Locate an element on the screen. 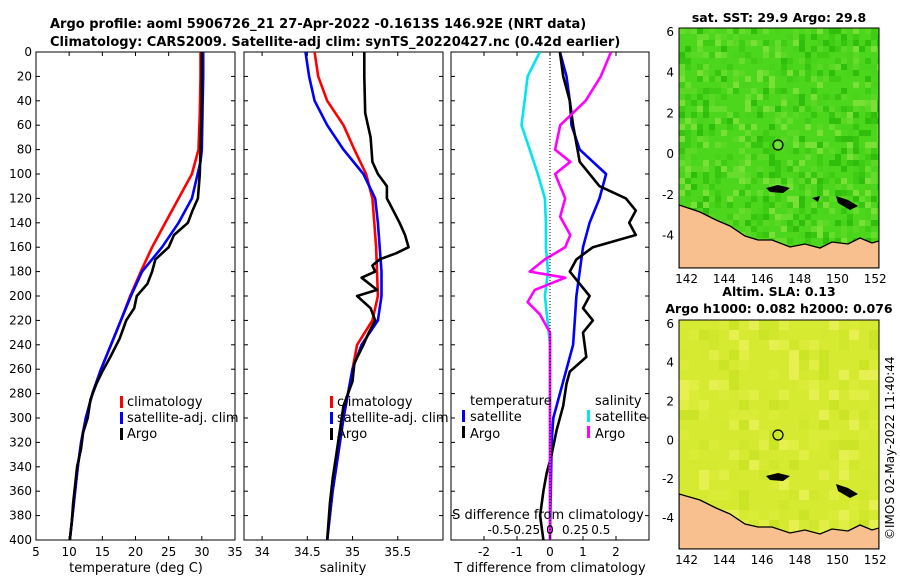 The image size is (900, 580). x-tick-label: 10 is located at coordinates (69, 552).